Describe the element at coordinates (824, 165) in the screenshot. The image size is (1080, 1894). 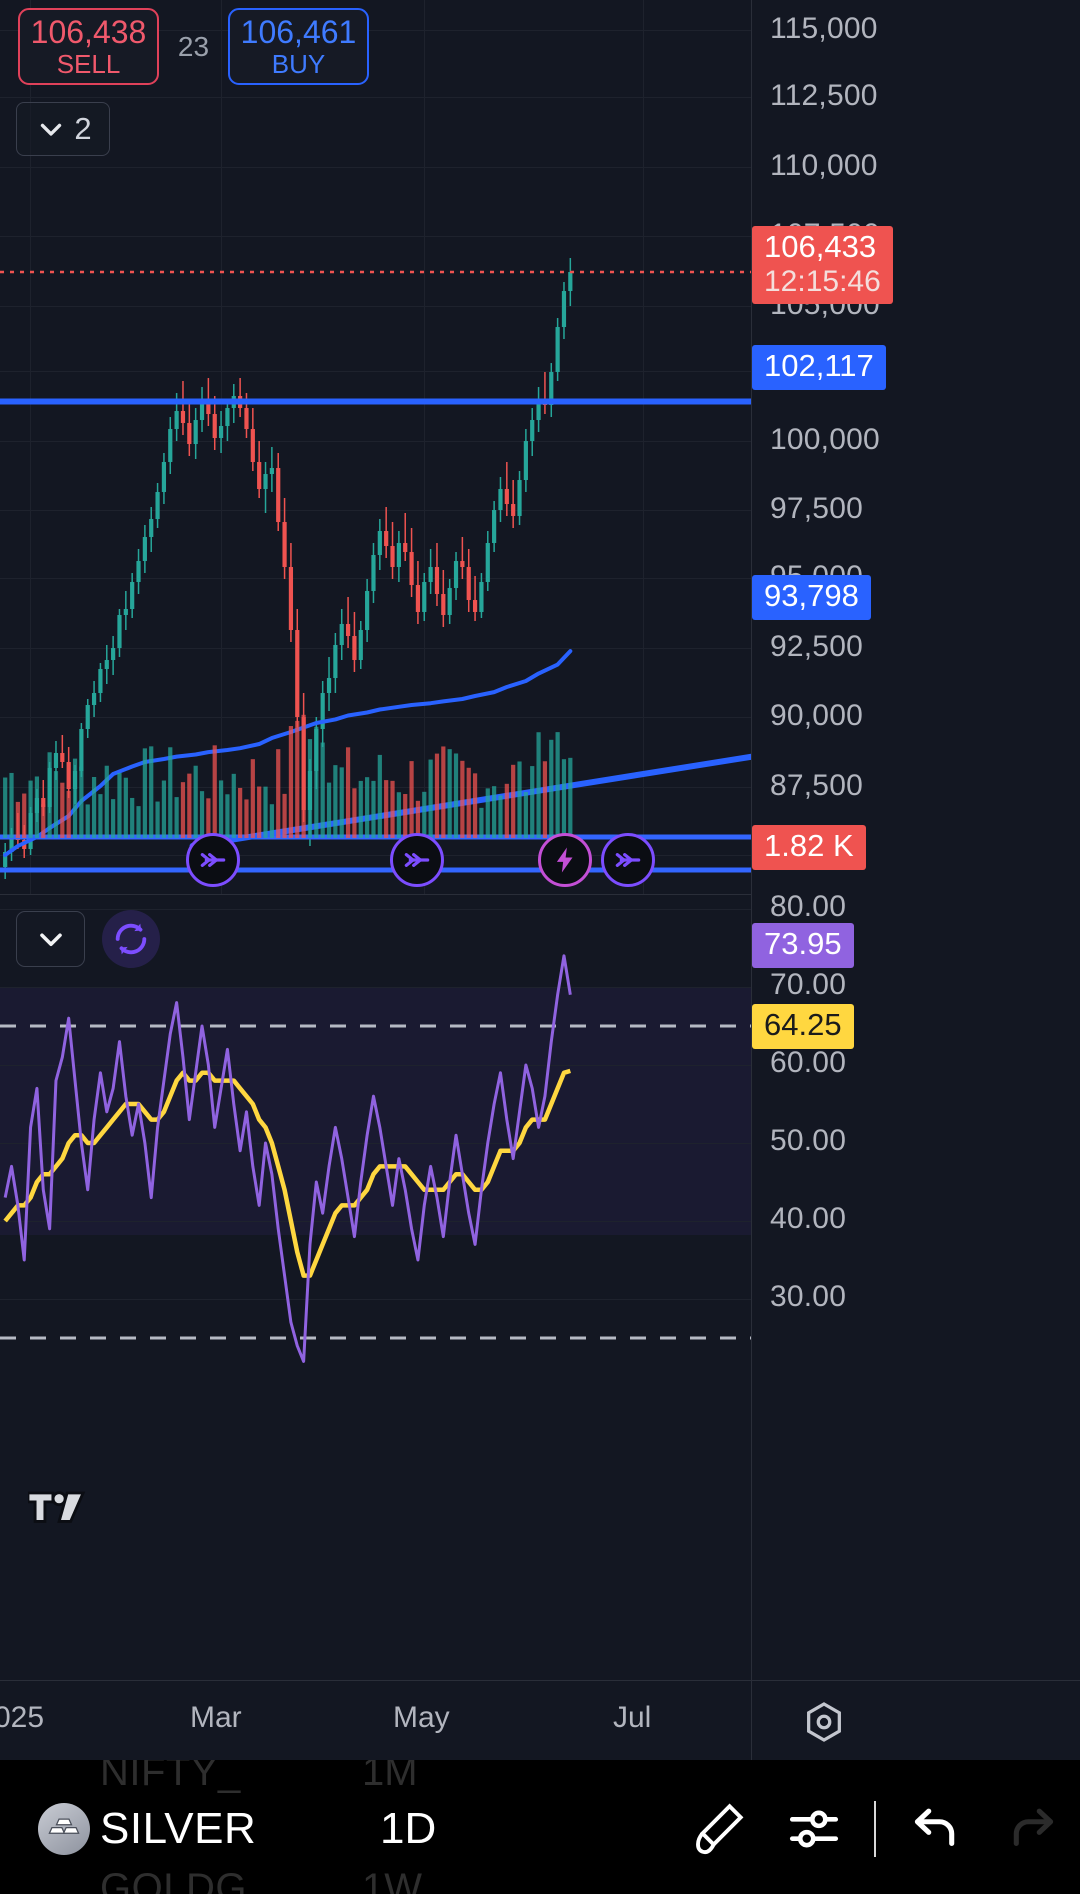
I see `price-axis-tick: 110,000` at that location.